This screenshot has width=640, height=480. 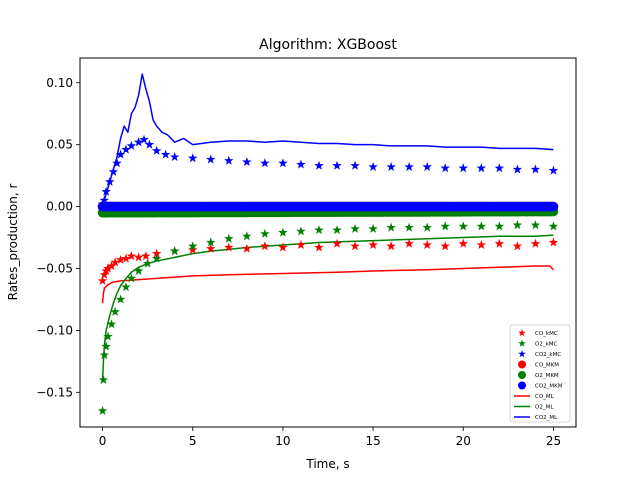 What do you see at coordinates (59, 207) in the screenshot?
I see `y-tick-label: 0.00` at bounding box center [59, 207].